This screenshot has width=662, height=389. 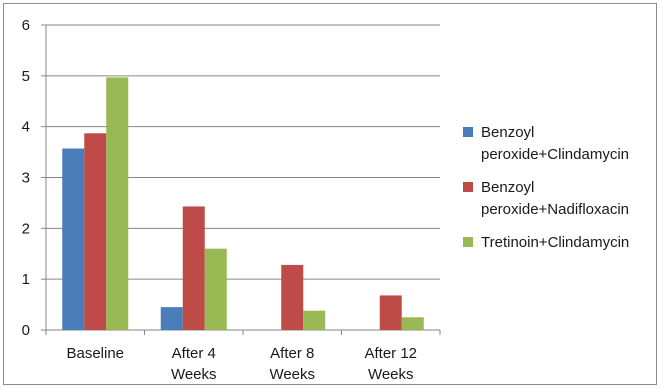 I want to click on x-tick-label: After 4, so click(x=194, y=353).